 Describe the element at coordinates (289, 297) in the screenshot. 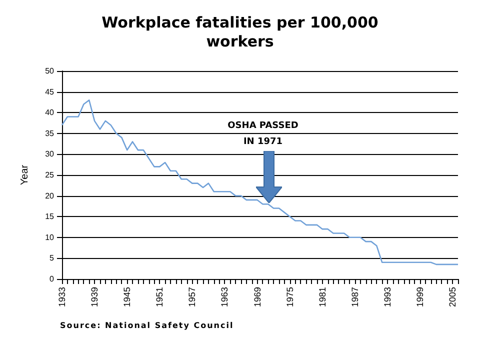

I see `x-tick-label: 1975` at that location.